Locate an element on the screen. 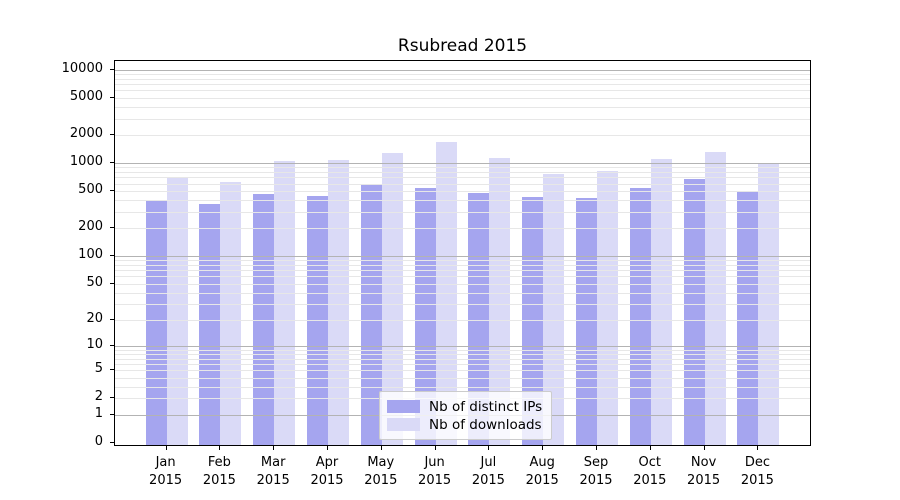  x-tick-label: Apr 2015 is located at coordinates (327, 471).